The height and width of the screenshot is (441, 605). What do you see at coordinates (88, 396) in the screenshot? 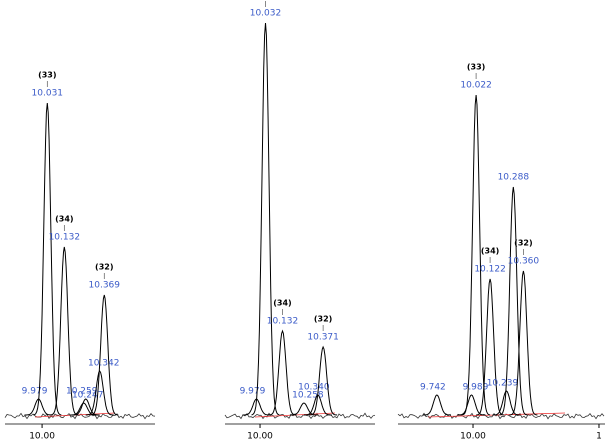
I see `retention-time-label: 10.247` at bounding box center [88, 396].